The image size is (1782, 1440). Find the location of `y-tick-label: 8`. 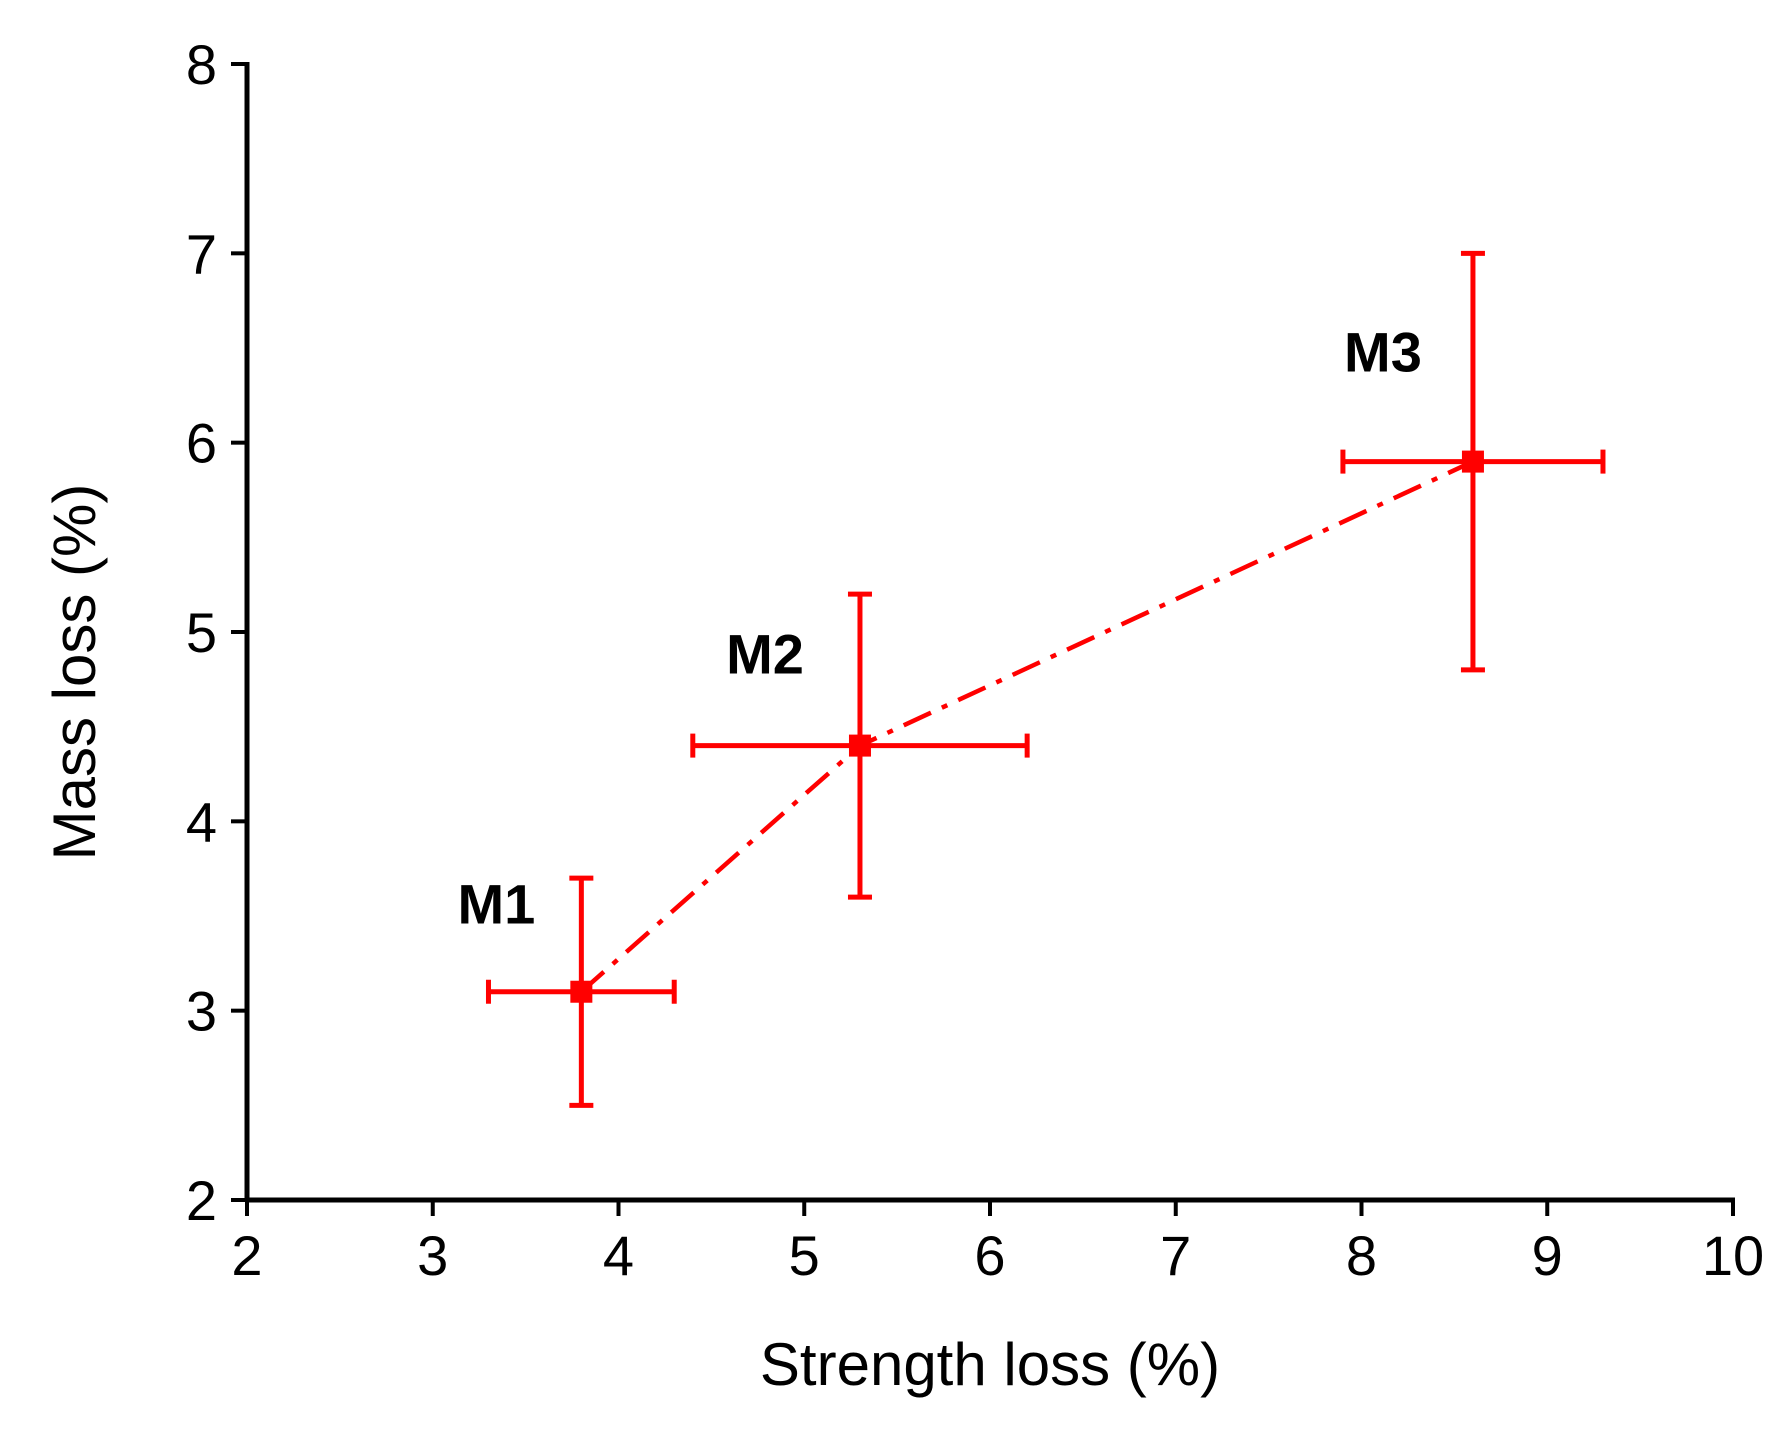

y-tick-label: 8 is located at coordinates (201, 64).